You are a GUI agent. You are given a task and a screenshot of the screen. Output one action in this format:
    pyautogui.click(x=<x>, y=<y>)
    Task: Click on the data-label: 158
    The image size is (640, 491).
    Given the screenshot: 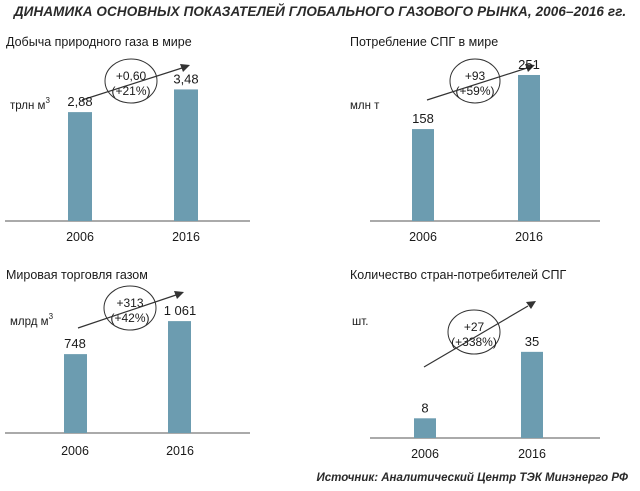 What is the action you would take?
    pyautogui.click(x=423, y=118)
    